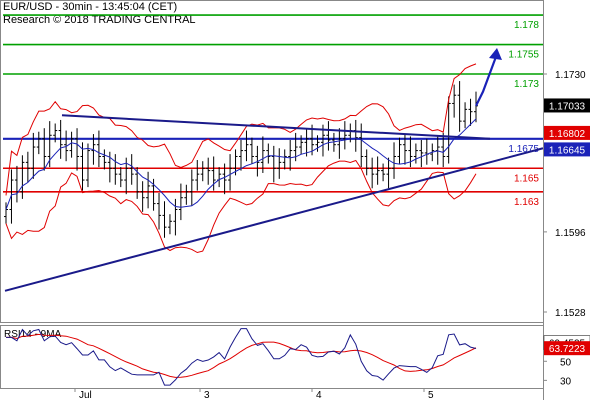  Describe the element at coordinates (570, 313) in the screenshot. I see `y-tick-1.1528: 1.1528` at that location.